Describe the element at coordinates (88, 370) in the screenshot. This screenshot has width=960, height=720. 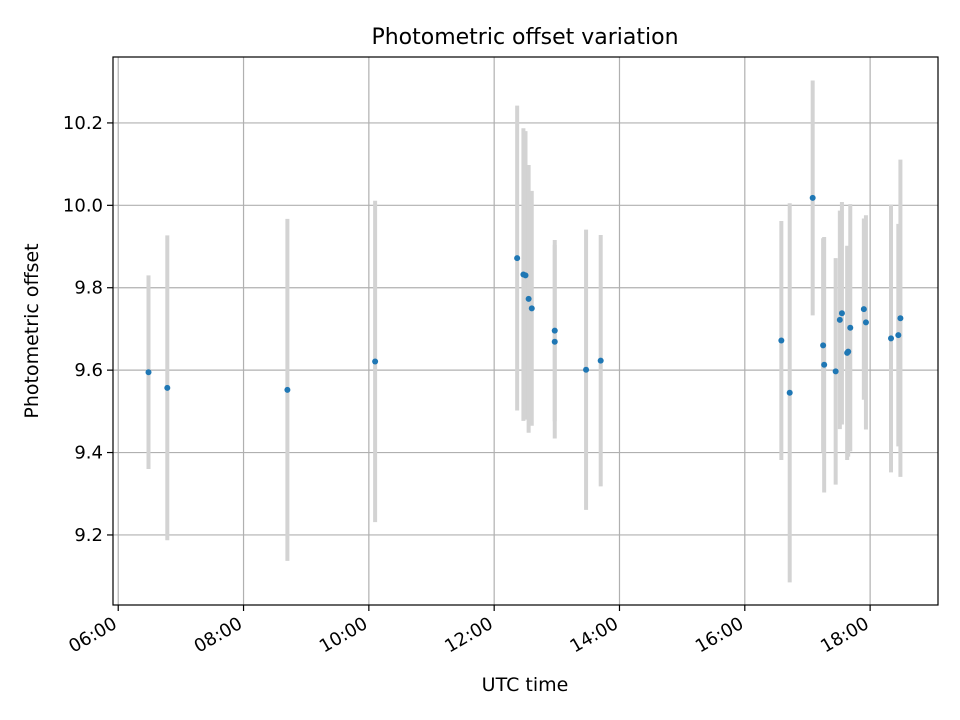
I see `y-tick-label: 9.6` at that location.